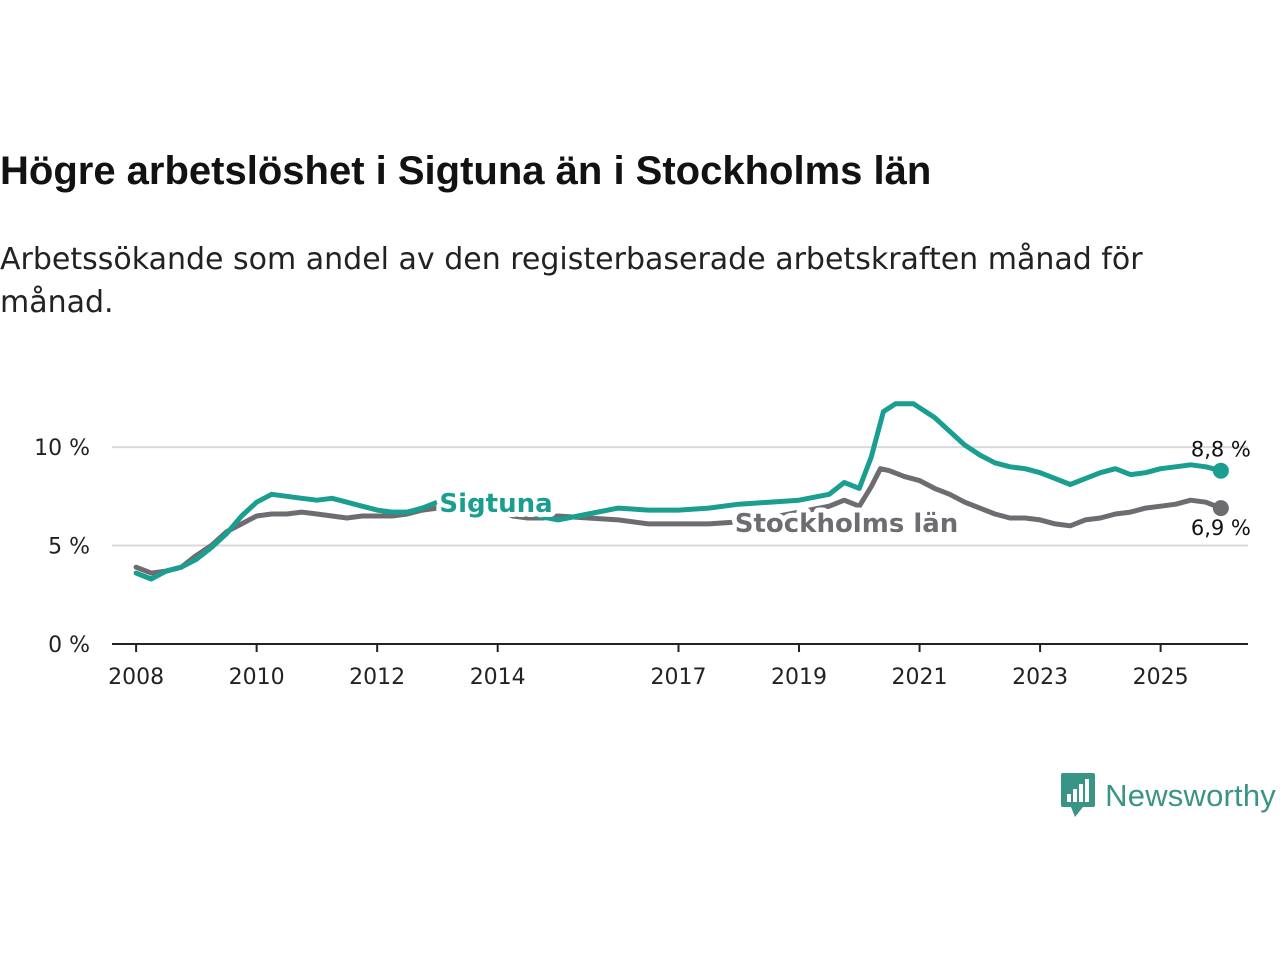 The height and width of the screenshot is (960, 1280). Describe the element at coordinates (680, 496) in the screenshot. I see `grid-lines` at that location.